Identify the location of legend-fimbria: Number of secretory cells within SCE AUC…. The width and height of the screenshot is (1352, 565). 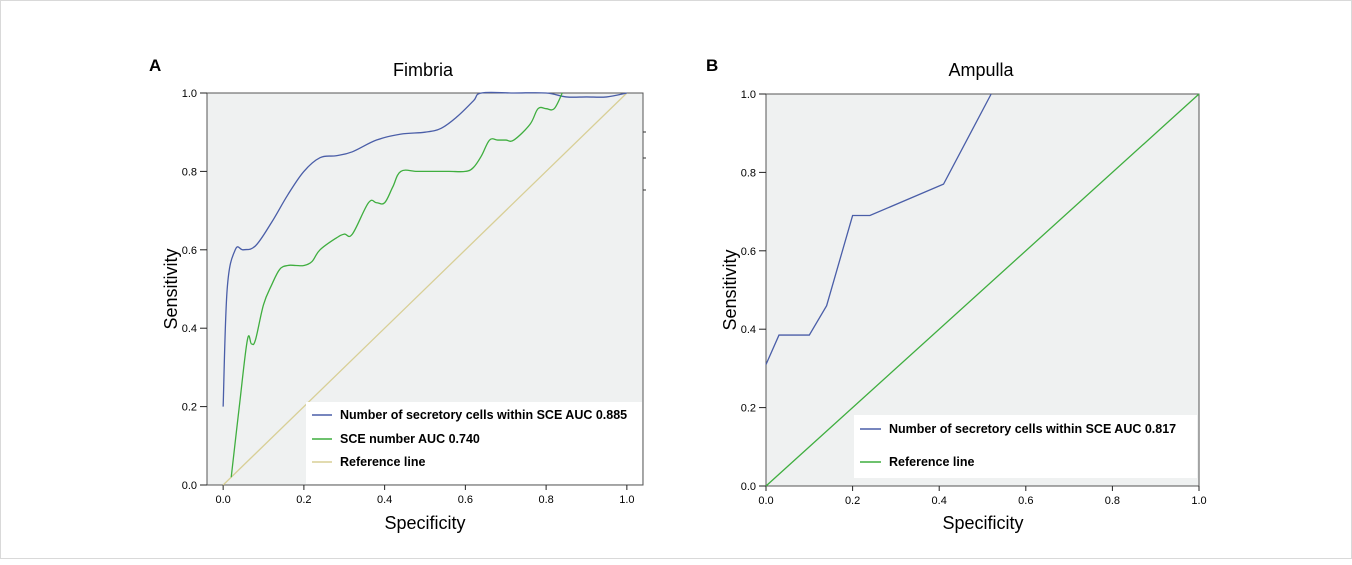
(474, 443).